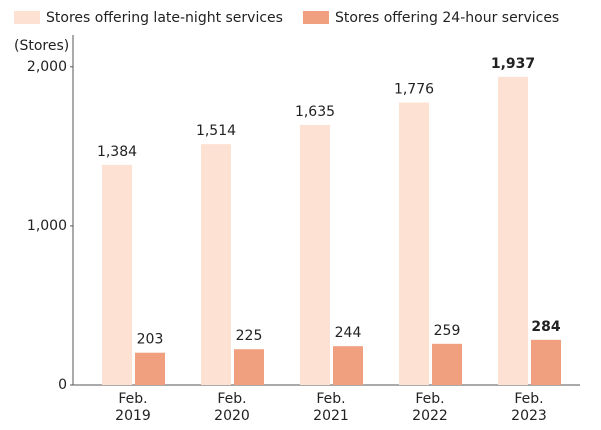 Image resolution: width=601 pixels, height=430 pixels. Describe the element at coordinates (41, 46) in the screenshot. I see `y-axis-label: (Stores)` at that location.